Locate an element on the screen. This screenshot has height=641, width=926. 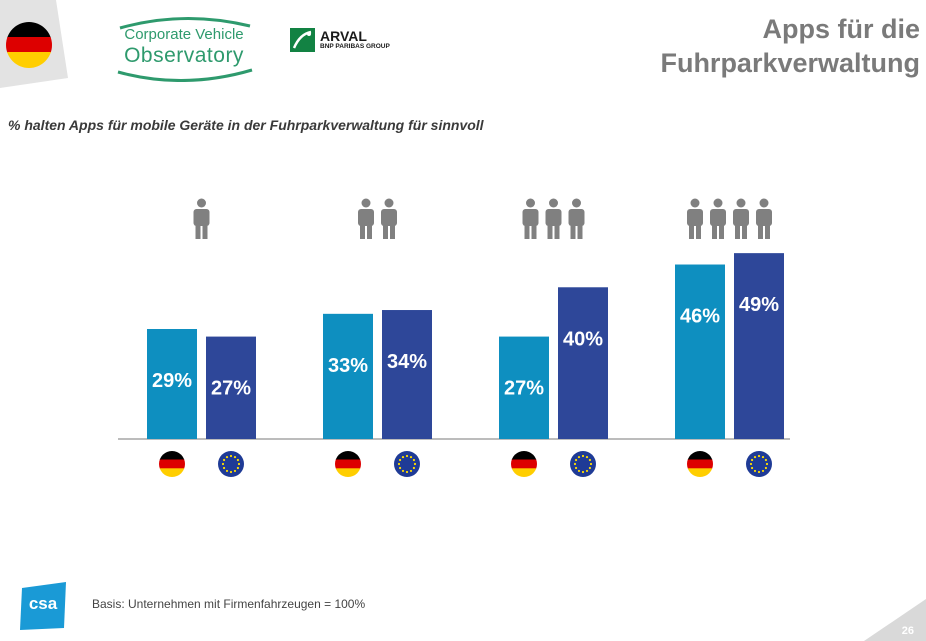
europe-data-label: 40% is located at coordinates (583, 339).